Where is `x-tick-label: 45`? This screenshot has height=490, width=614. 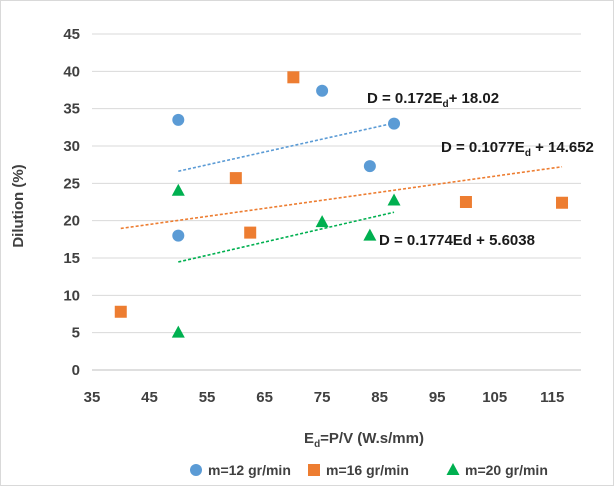
x-tick-label: 45 is located at coordinates (149, 397).